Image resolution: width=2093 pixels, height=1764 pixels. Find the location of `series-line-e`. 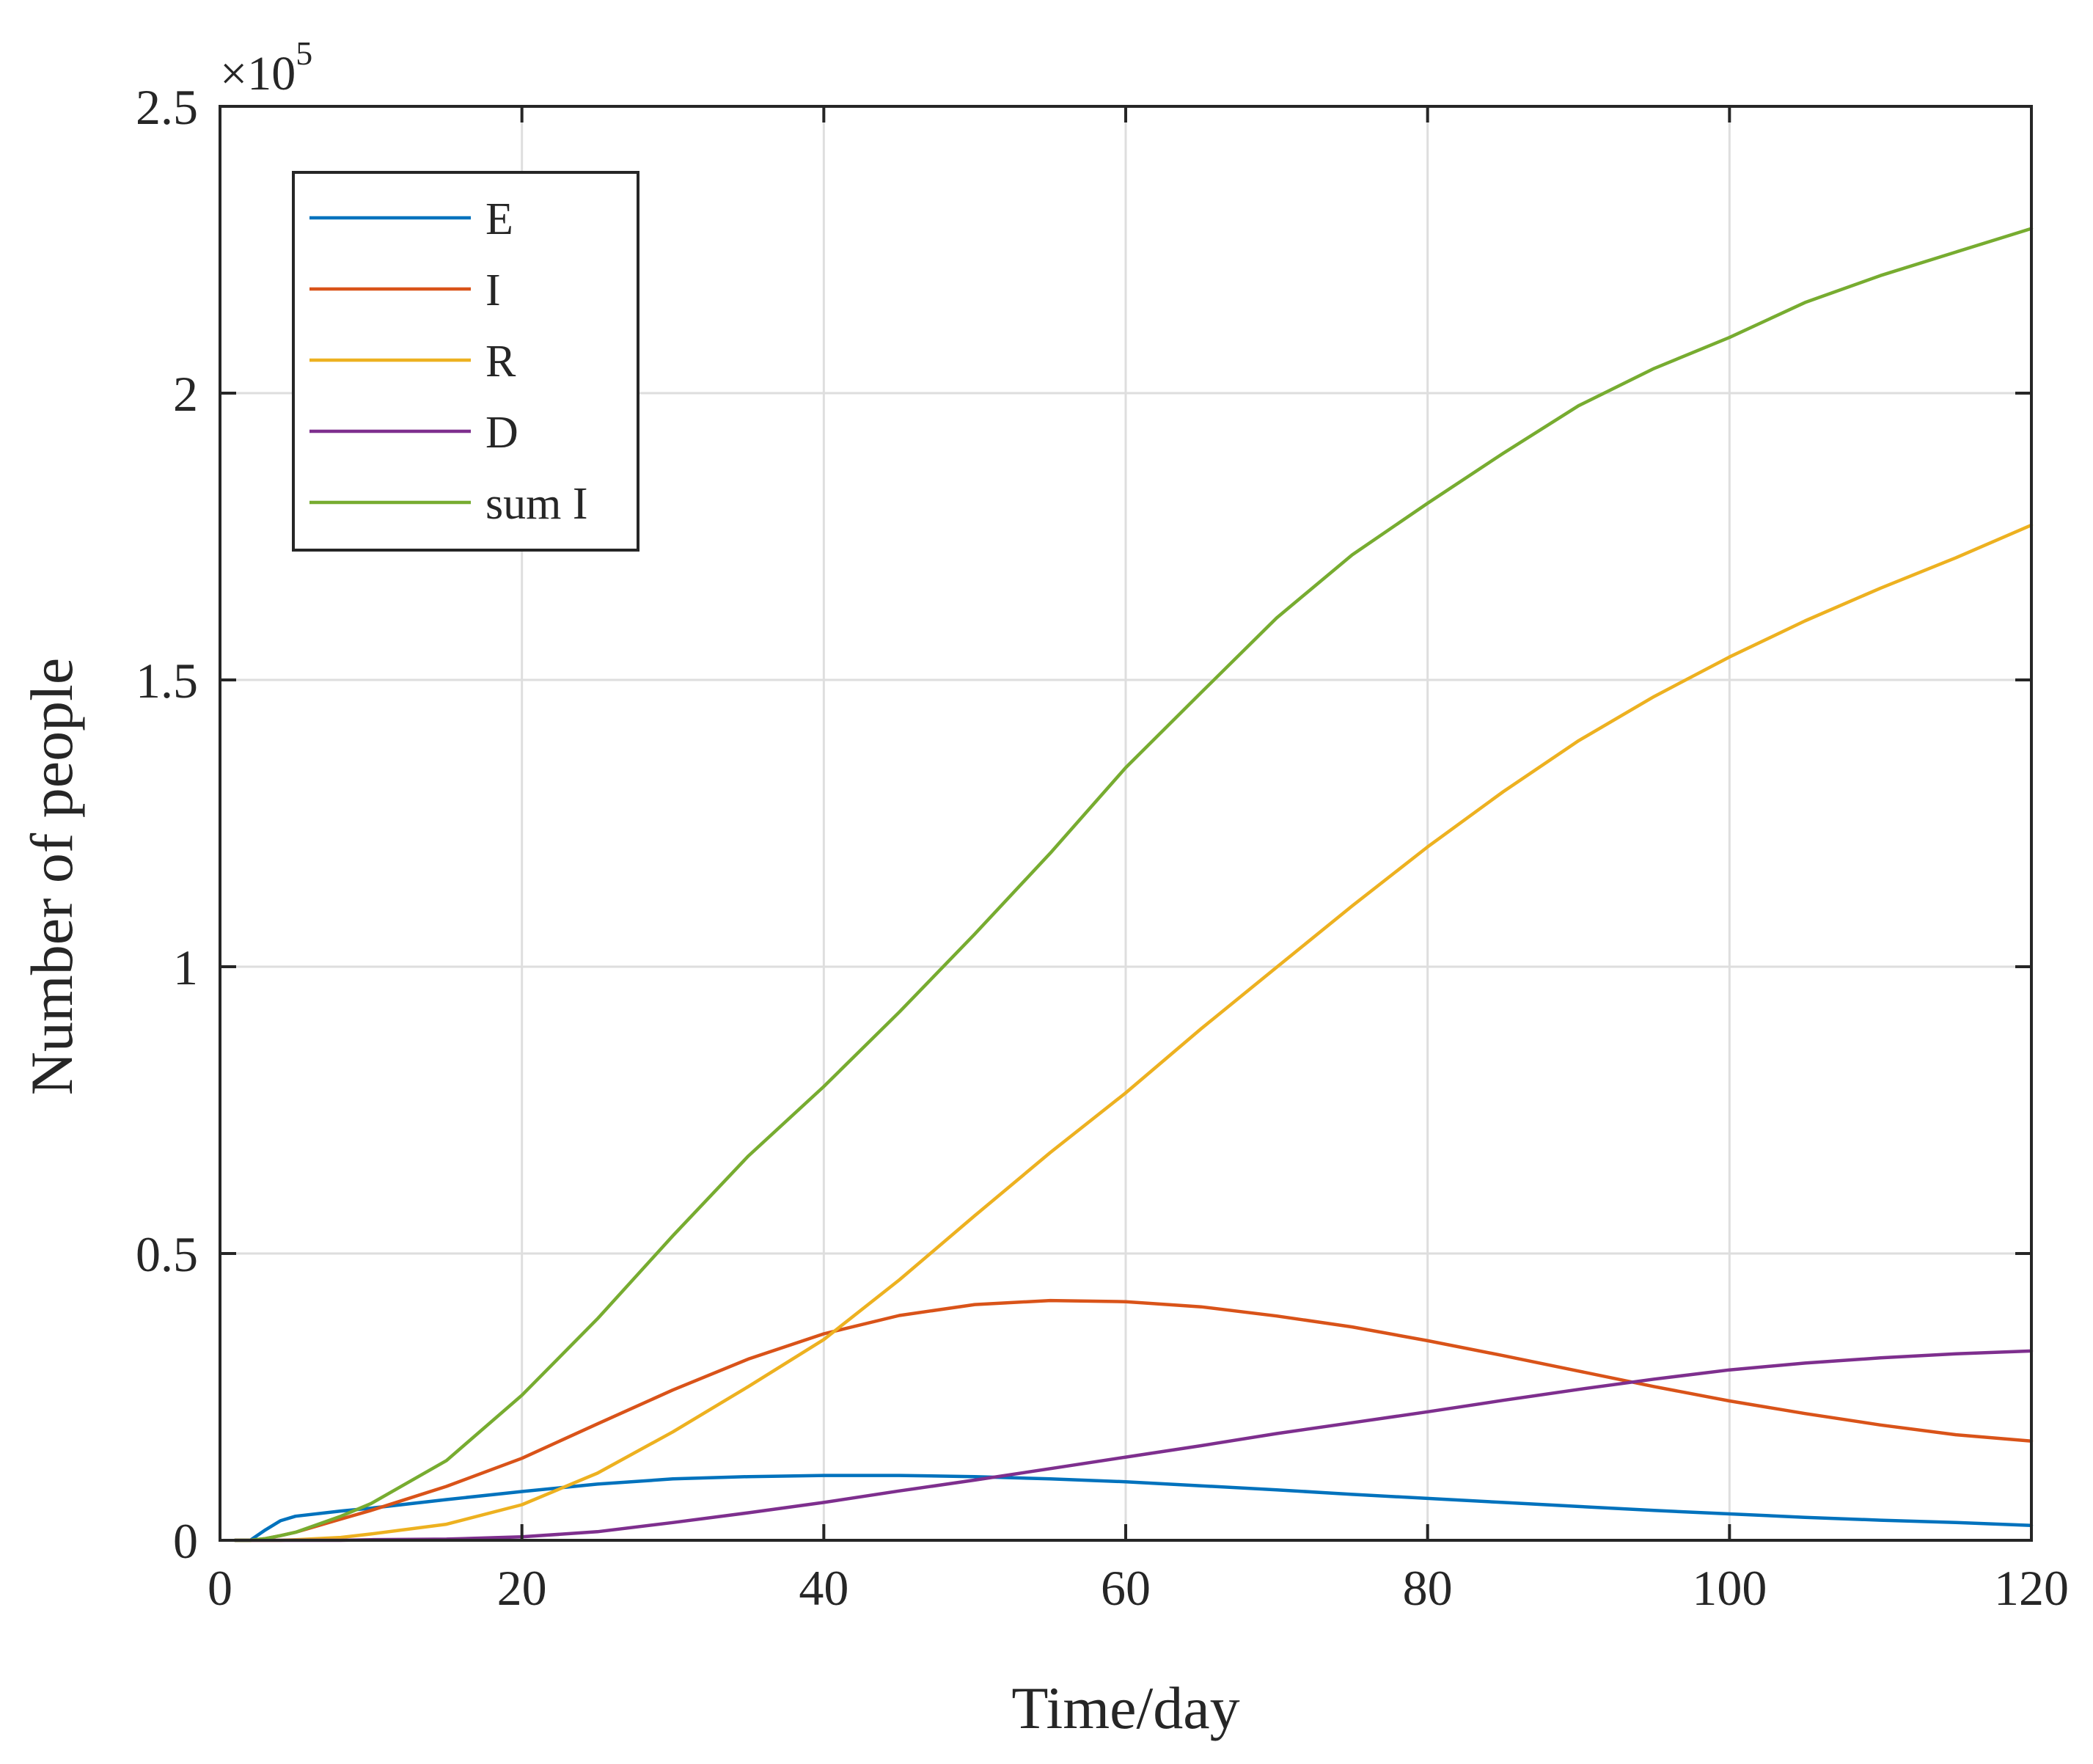

series-line-e is located at coordinates (1133, 1508).